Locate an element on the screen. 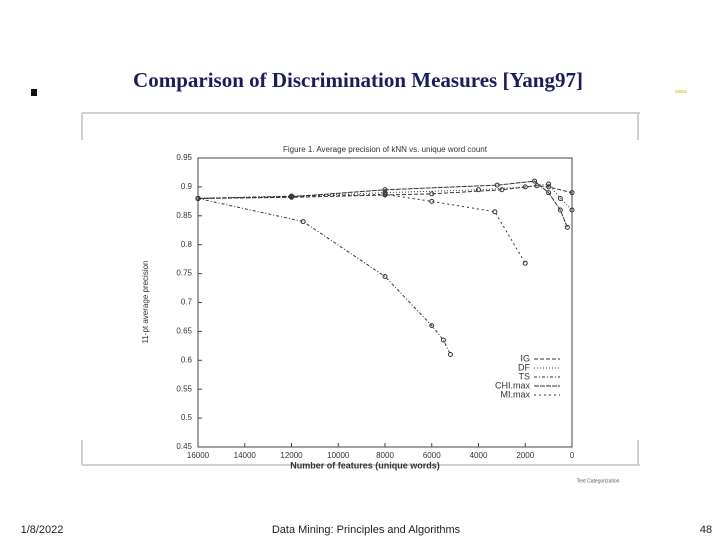 Image resolution: width=720 pixels, height=540 pixels. y-tick-label: 0.6 is located at coordinates (187, 359).